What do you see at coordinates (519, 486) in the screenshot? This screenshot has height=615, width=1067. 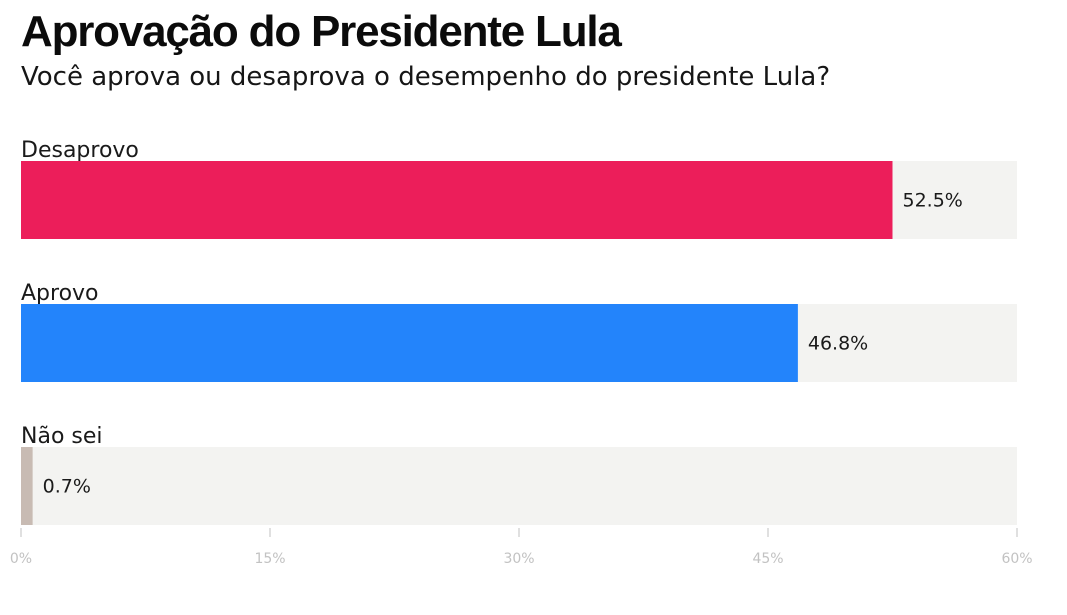 I see `bar-track-nao-sei` at bounding box center [519, 486].